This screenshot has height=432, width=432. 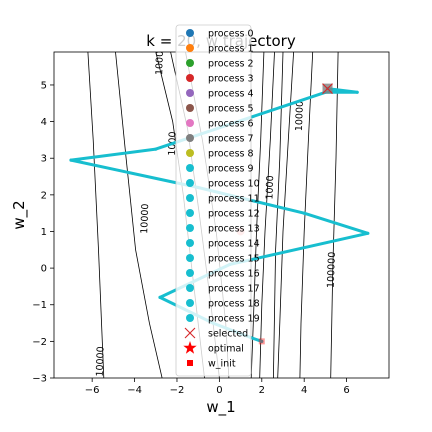 What do you see at coordinates (231, 139) in the screenshot?
I see `legend-label: process 7` at bounding box center [231, 139].